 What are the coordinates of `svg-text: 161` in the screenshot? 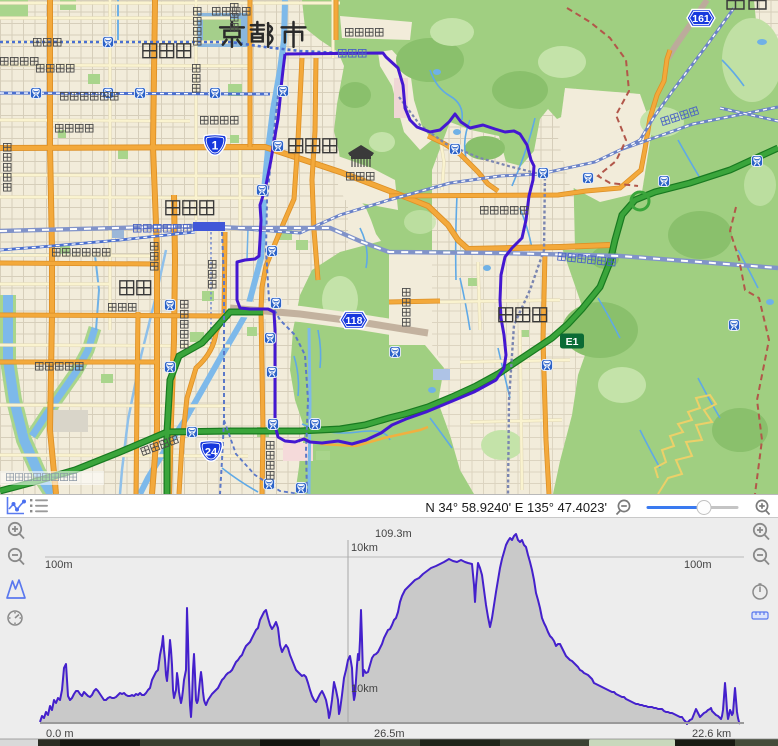 It's located at (701, 19).